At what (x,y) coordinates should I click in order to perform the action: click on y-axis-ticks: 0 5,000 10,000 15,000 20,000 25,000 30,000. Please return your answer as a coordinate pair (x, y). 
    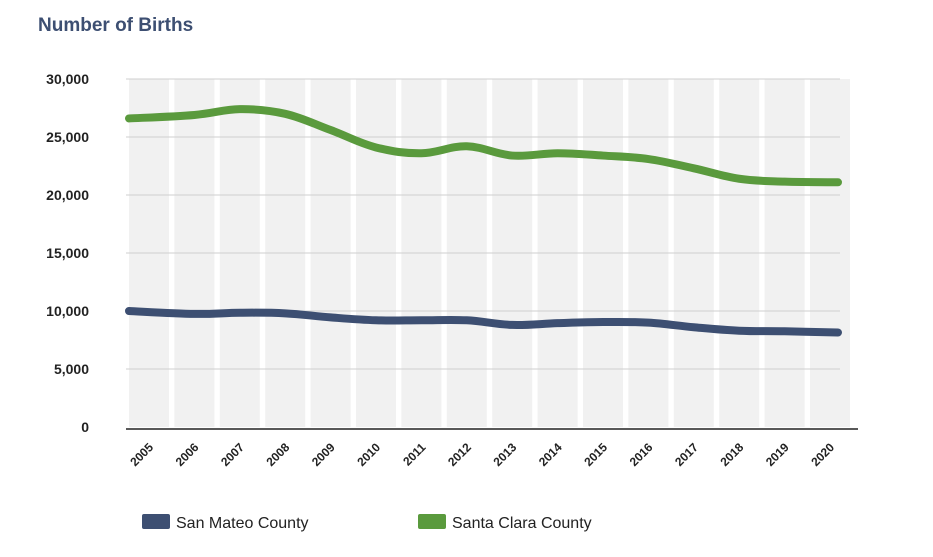
    Looking at the image, I should click on (67, 253).